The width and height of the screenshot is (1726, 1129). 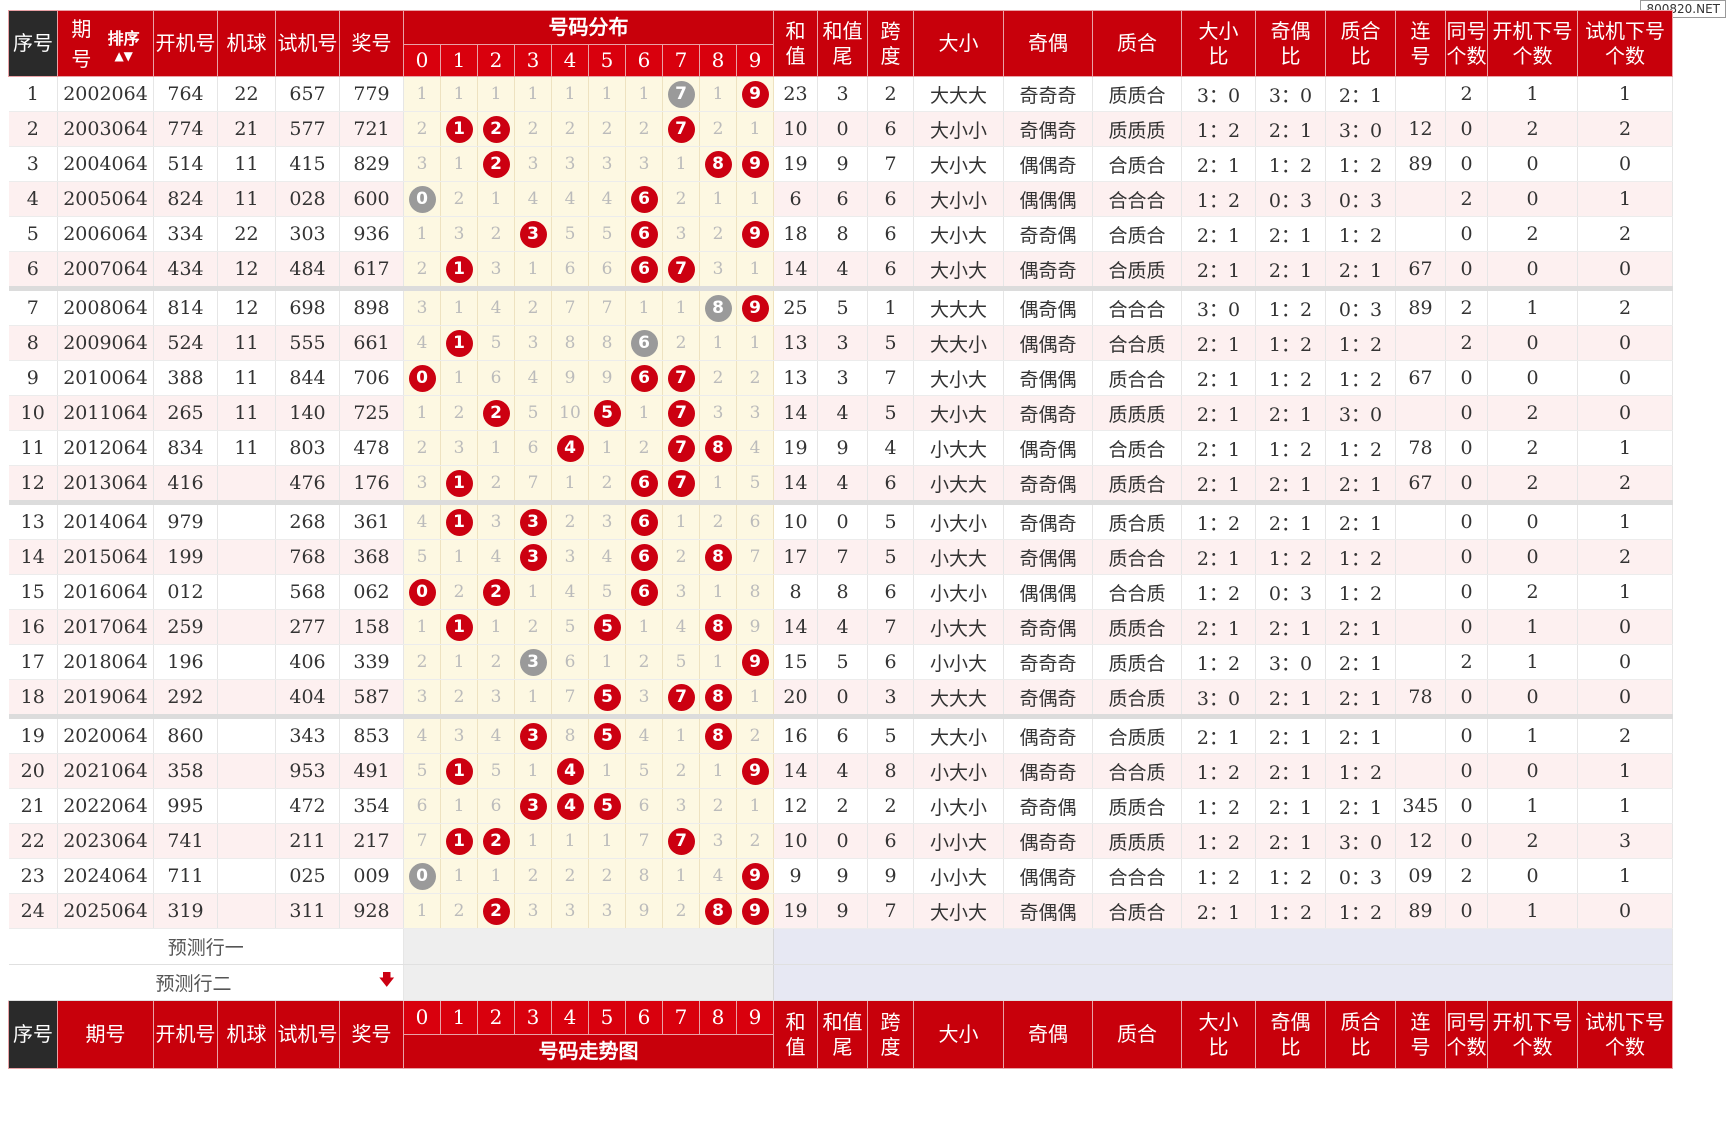 What do you see at coordinates (185, 841) in the screenshot?
I see `cell-open: 741` at bounding box center [185, 841].